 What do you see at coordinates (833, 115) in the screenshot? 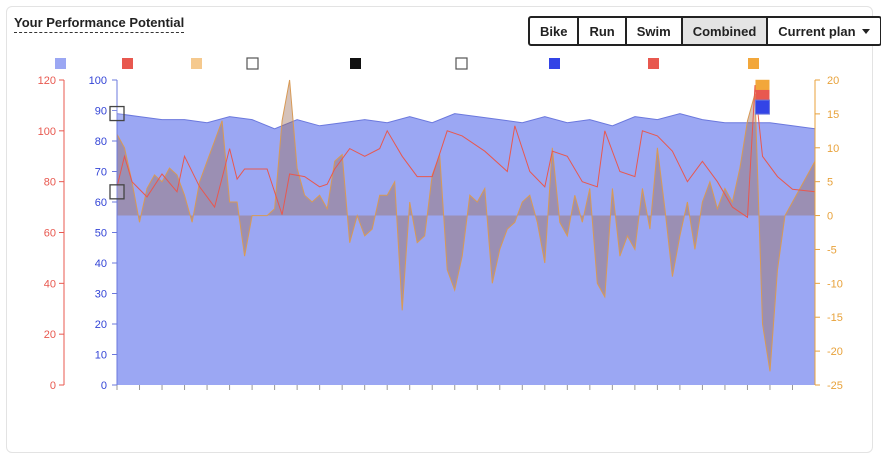
I see `form-tick-label: 15` at bounding box center [833, 115].